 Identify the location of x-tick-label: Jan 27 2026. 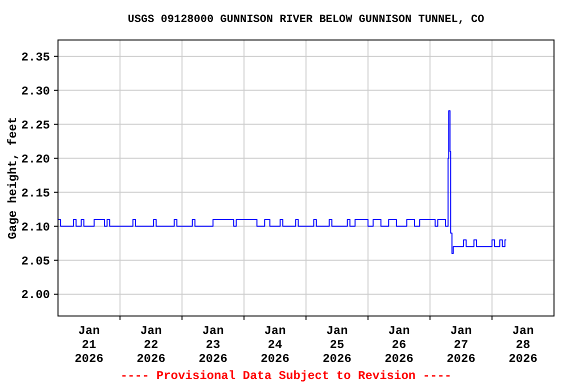
(461, 345).